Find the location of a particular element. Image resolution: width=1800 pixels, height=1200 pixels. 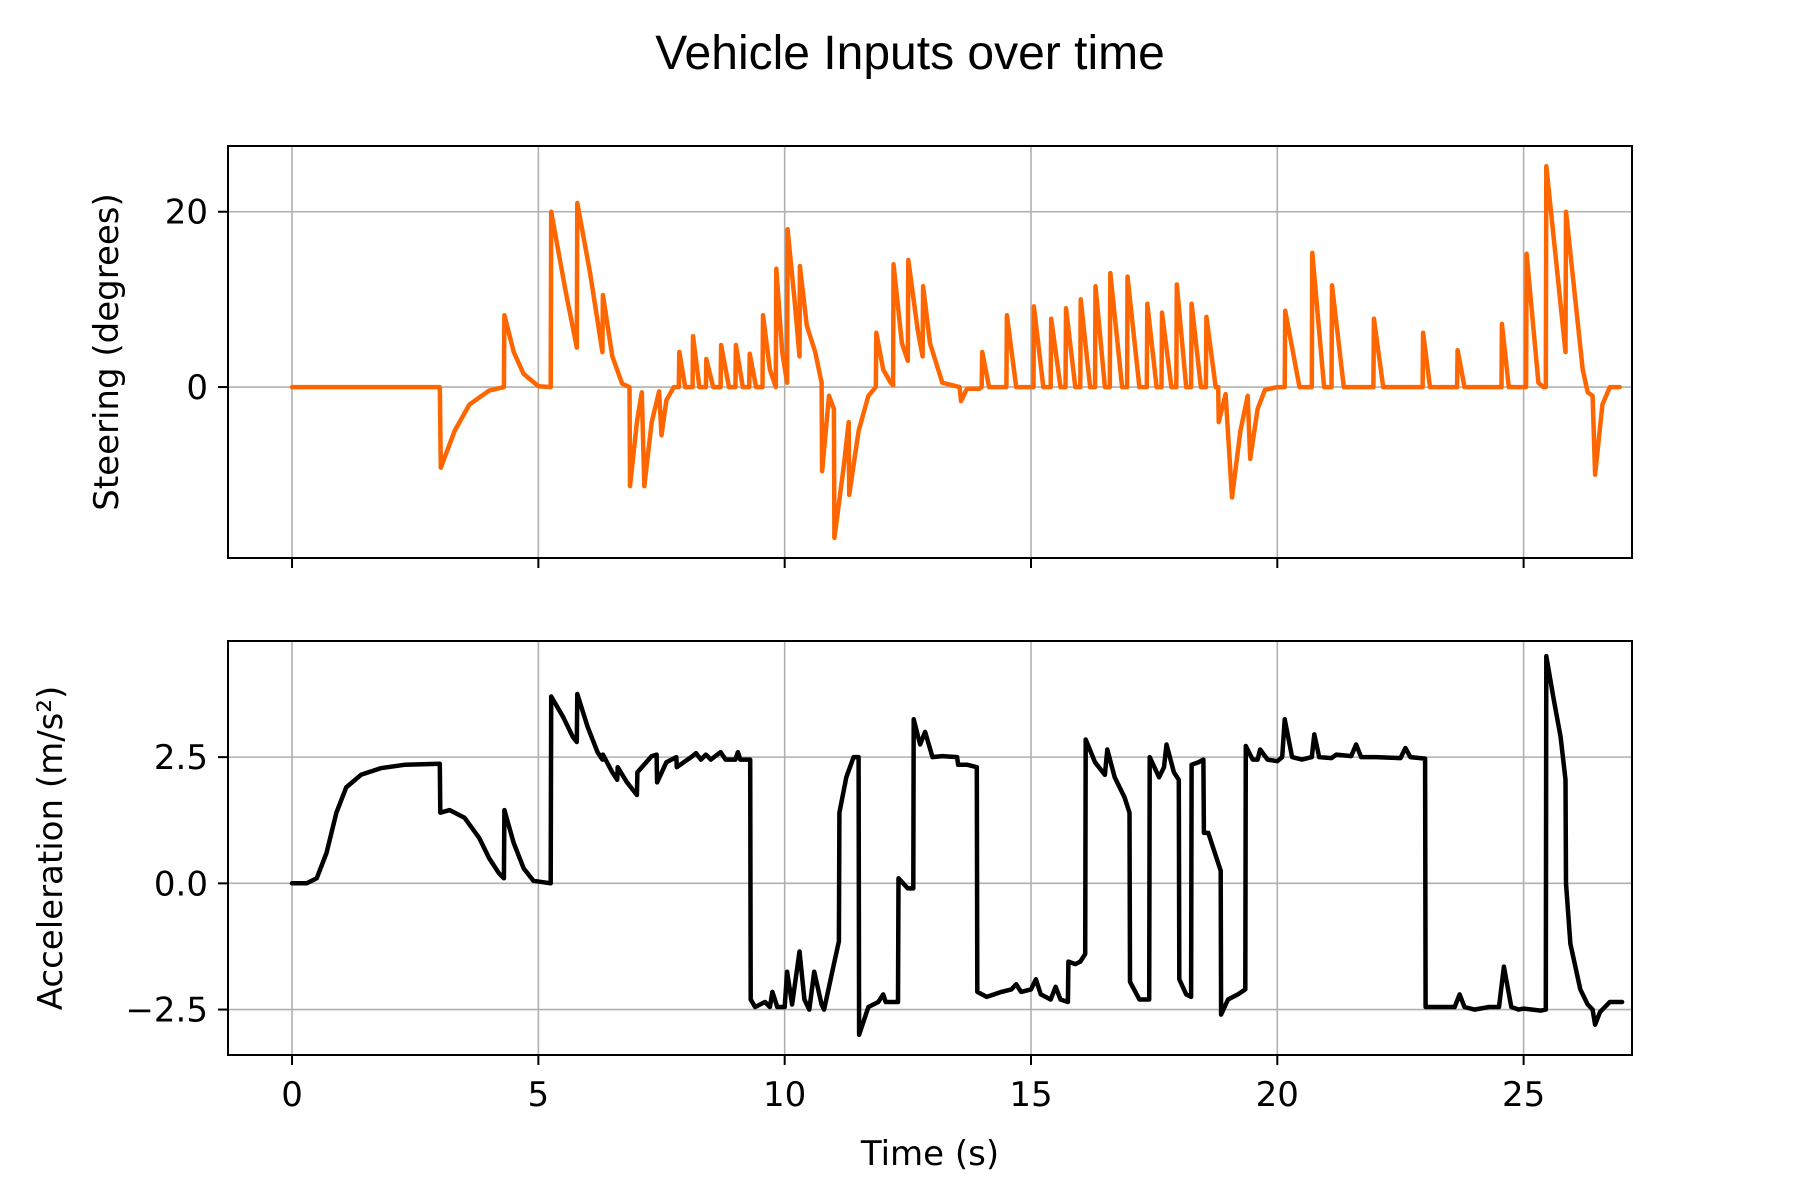

acceleration-x-tick-label: 25 is located at coordinates (1523, 1095).